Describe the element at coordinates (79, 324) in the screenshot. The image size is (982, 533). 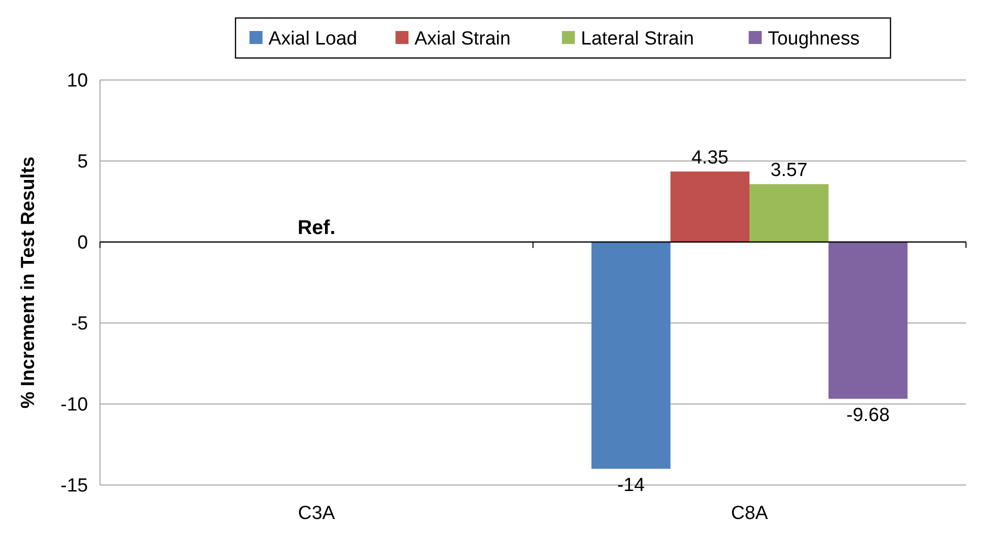
I see `y-tick-label: -5` at that location.